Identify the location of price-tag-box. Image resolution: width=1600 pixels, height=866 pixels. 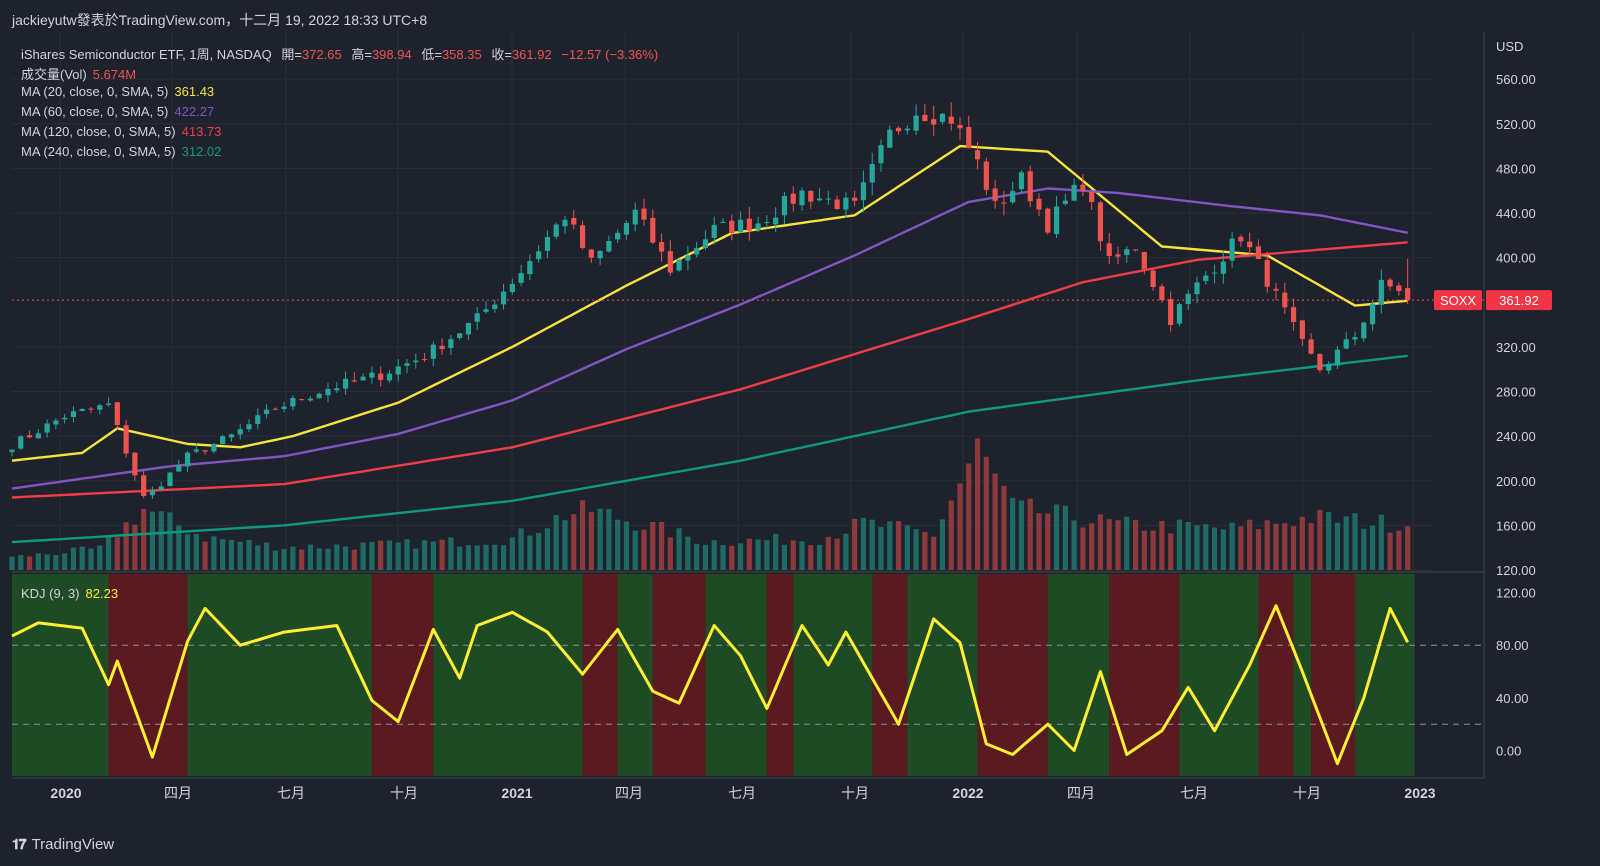
(1519, 300).